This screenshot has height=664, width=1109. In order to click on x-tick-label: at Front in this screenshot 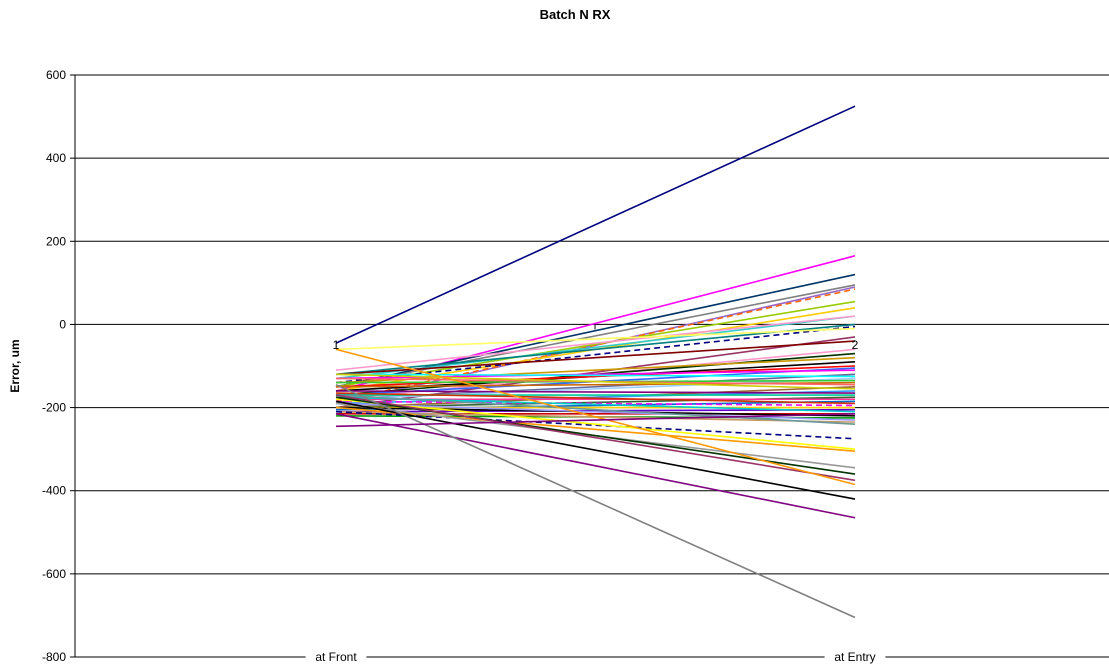, I will do `click(336, 657)`.